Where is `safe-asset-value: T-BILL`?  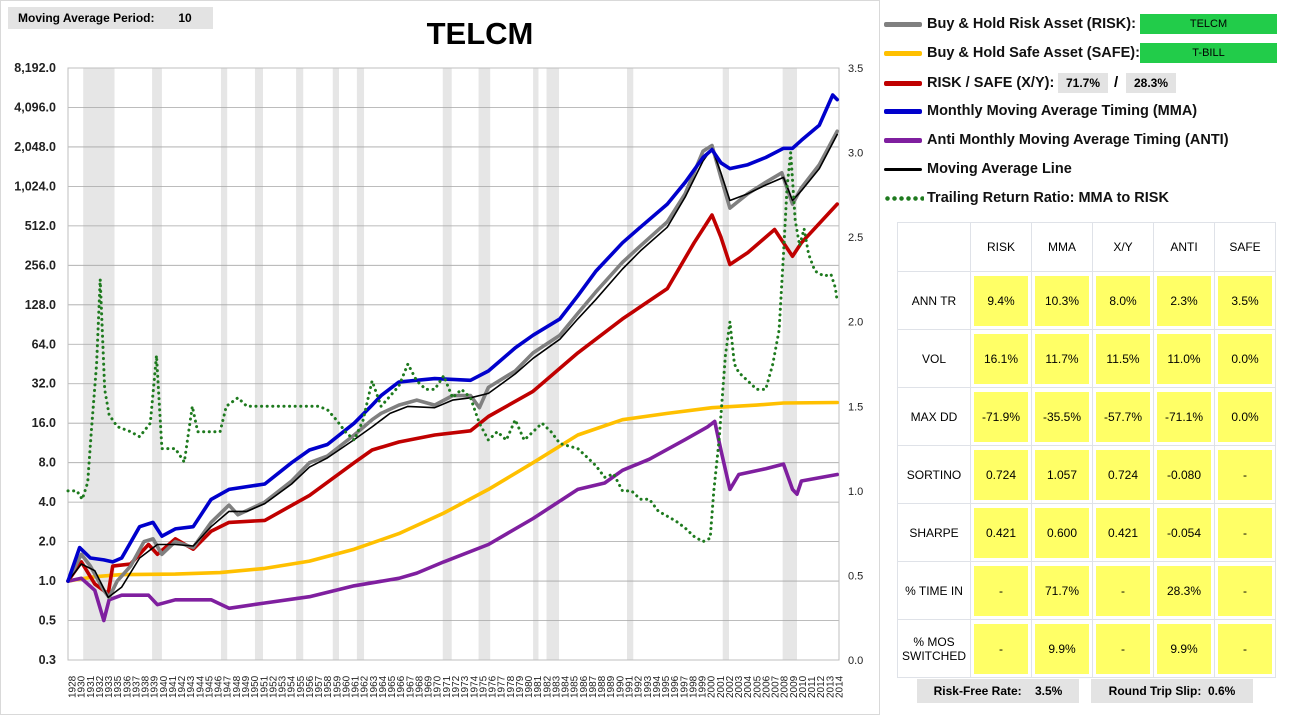
safe-asset-value: T-BILL is located at coordinates (1208, 53).